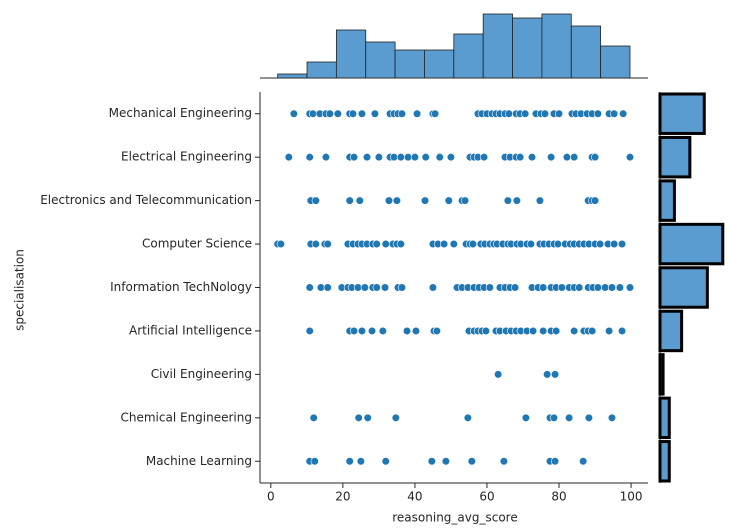 The height and width of the screenshot is (531, 730). What do you see at coordinates (186, 157) in the screenshot?
I see `y-tick-label: Electrical Engineering` at bounding box center [186, 157].